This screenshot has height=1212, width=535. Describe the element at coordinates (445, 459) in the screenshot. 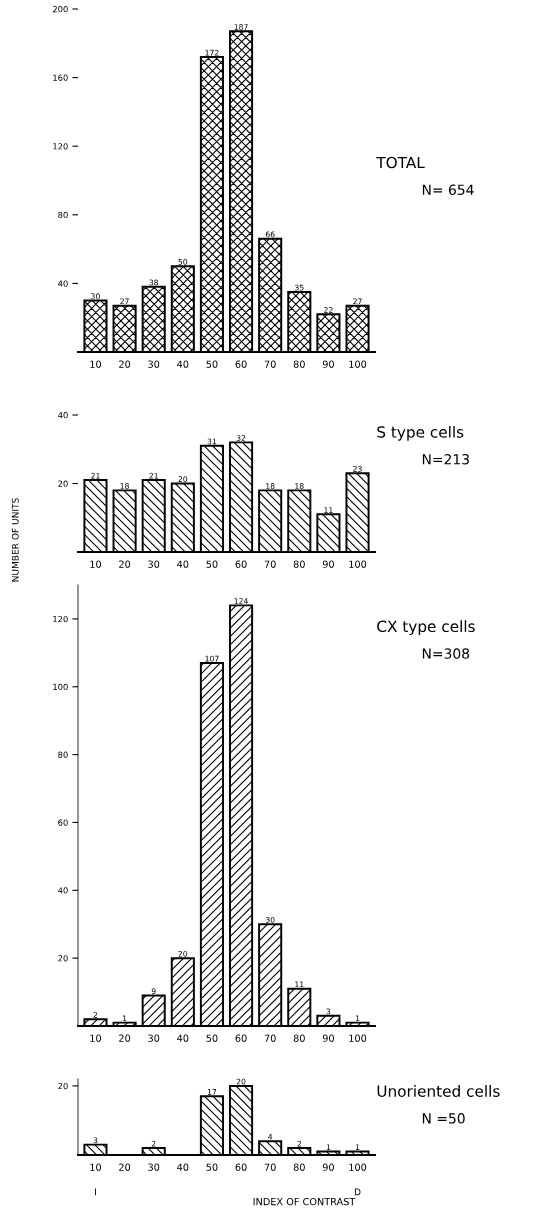

I see `text: N=213` at that location.